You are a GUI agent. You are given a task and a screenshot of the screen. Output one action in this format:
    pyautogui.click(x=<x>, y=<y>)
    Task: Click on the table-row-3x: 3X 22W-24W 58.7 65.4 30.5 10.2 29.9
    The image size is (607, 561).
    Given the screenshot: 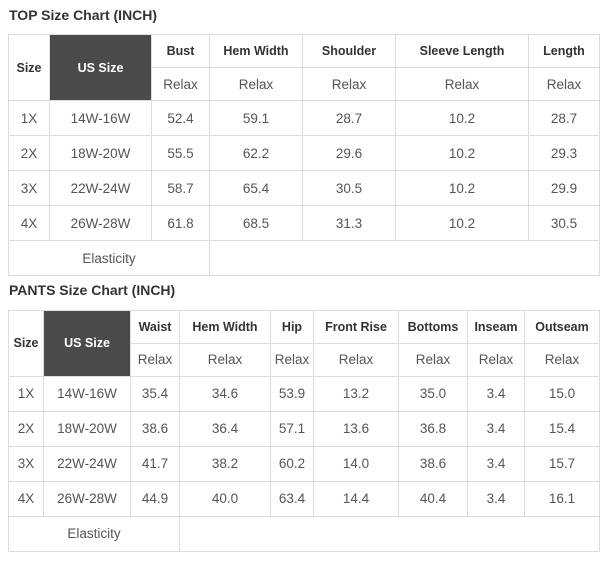 What is the action you would take?
    pyautogui.click(x=304, y=188)
    